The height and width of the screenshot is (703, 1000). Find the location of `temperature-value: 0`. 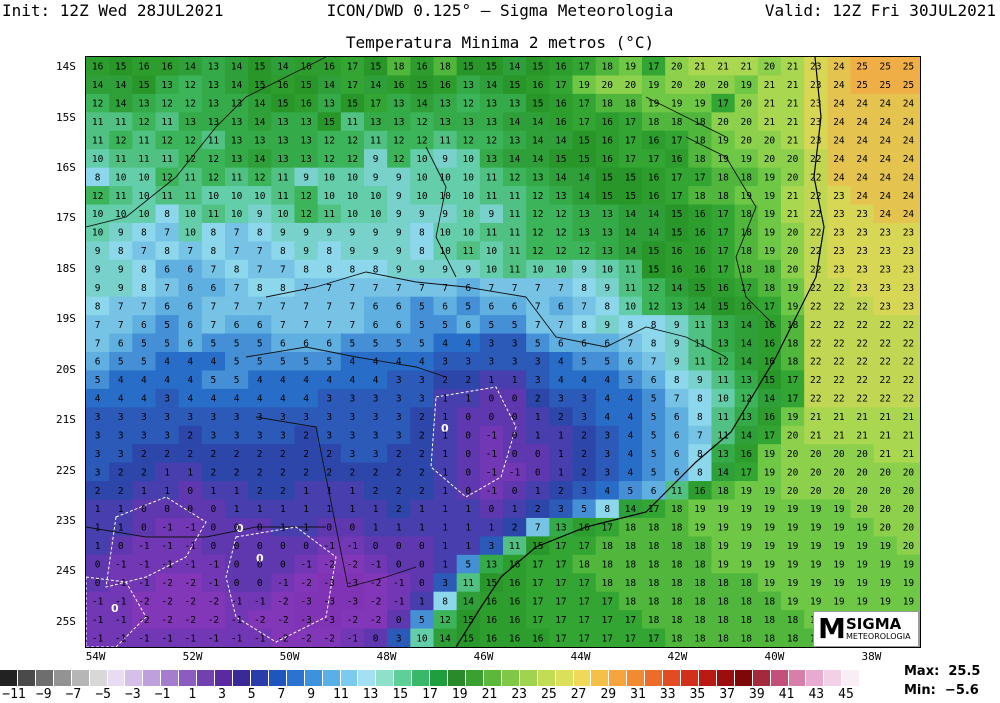

temperature-value: 0 is located at coordinates (422, 583).